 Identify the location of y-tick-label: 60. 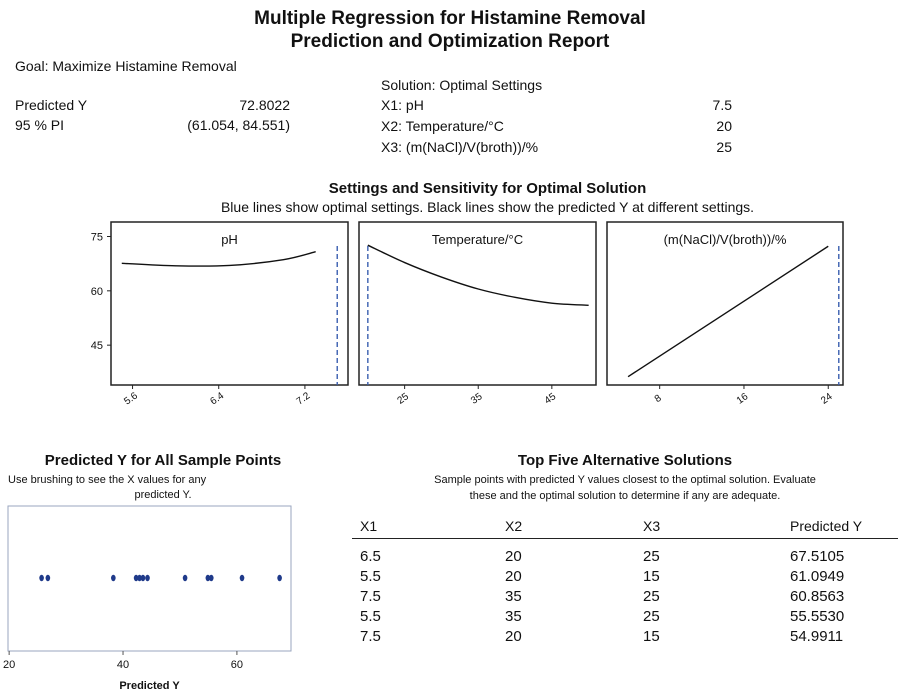
(97, 292).